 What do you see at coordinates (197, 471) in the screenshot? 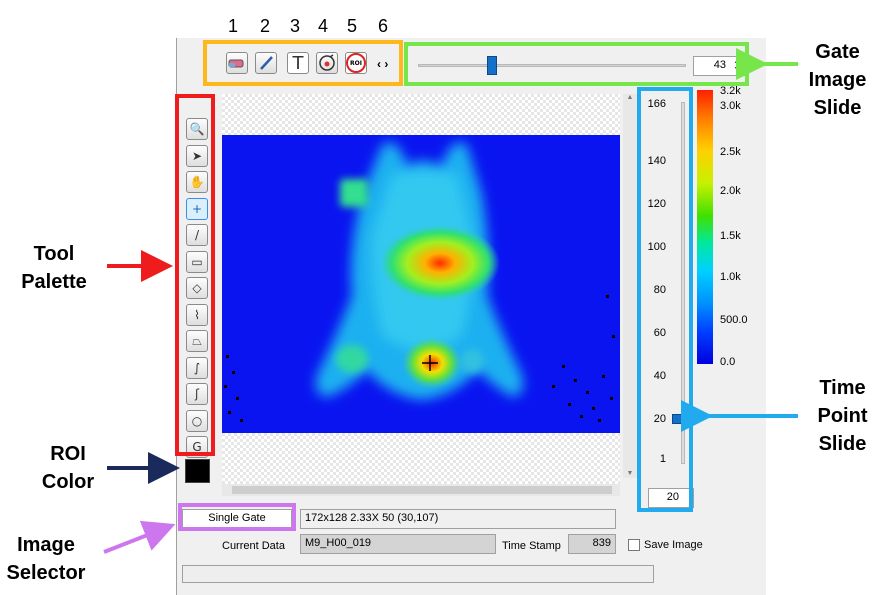
I see `roi-color-swatch` at bounding box center [197, 471].